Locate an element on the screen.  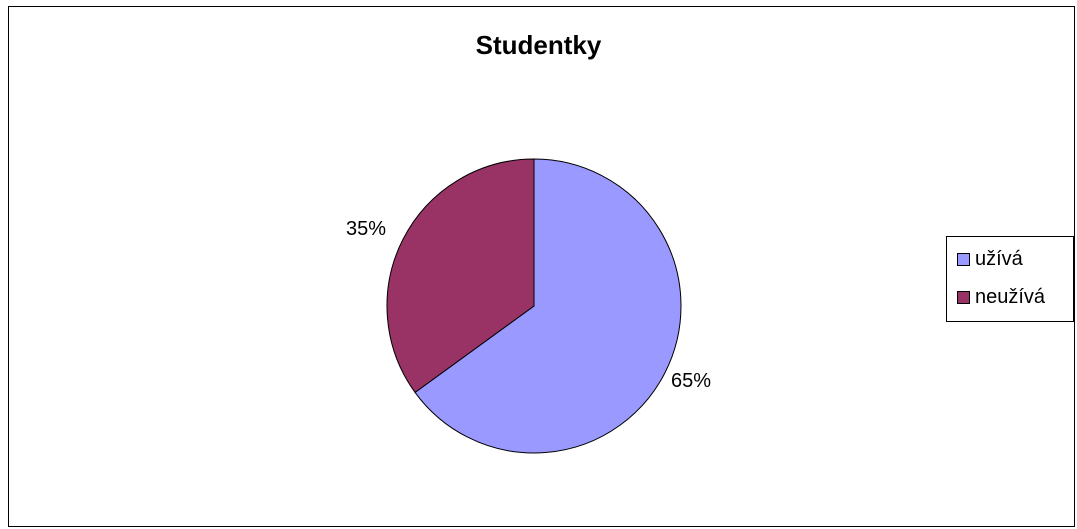
legend-label-uziva: užívá is located at coordinates (999, 258).